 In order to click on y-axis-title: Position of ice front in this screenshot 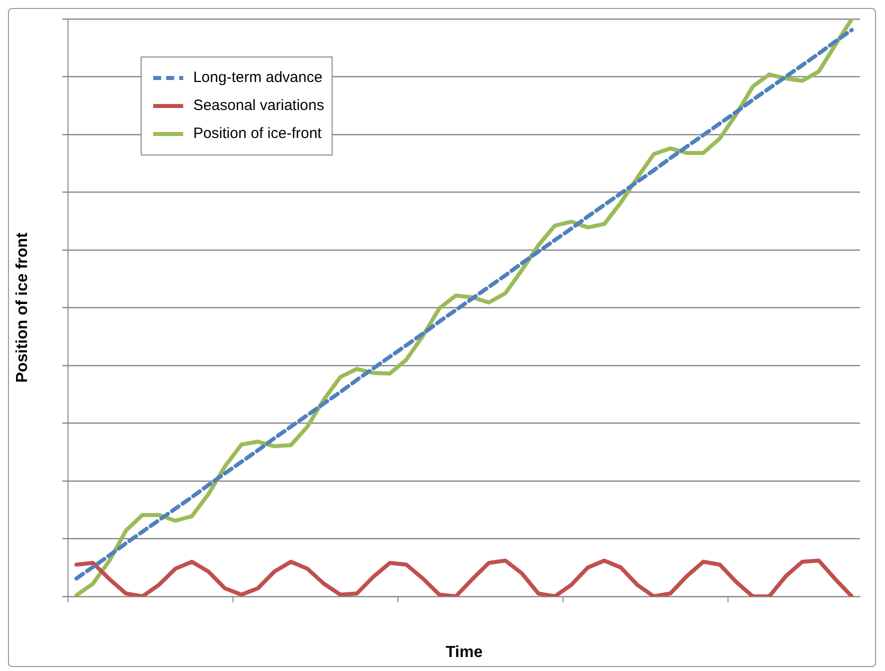, I will do `click(23, 307)`.